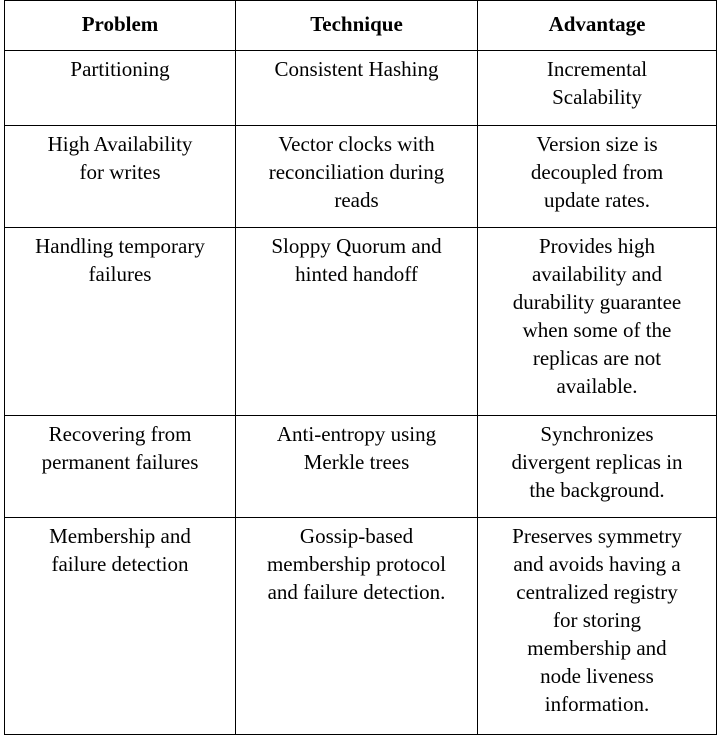 This screenshot has height=742, width=719. What do you see at coordinates (356, 321) in the screenshot?
I see `cell-technique: Sloppy Quorum and hinted handoff` at bounding box center [356, 321].